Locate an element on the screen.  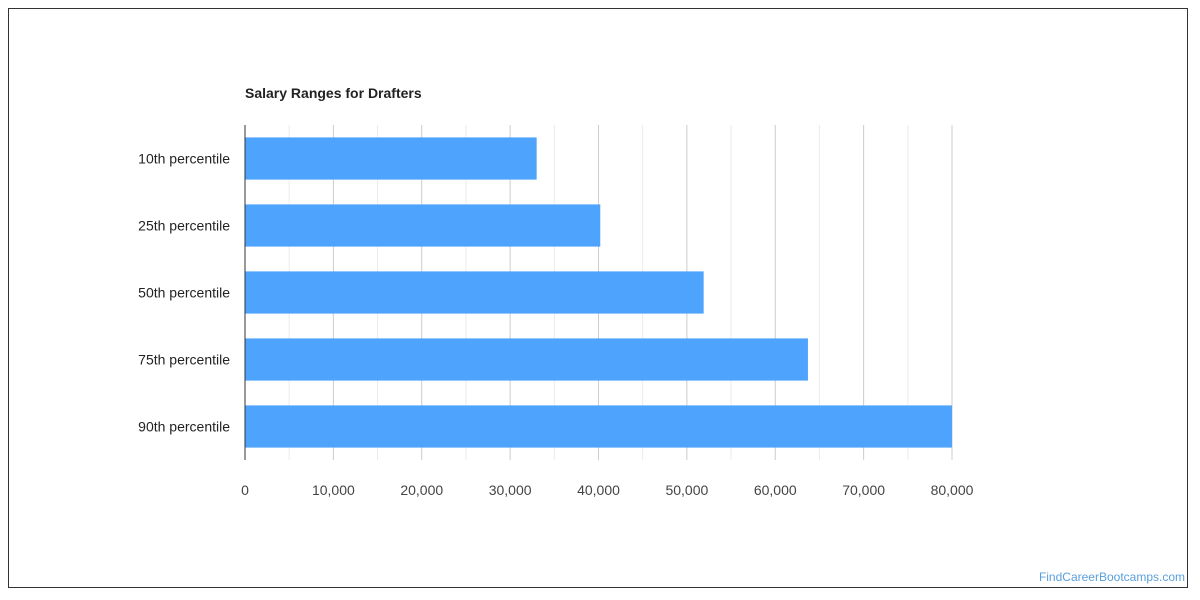
x-tick-label: 10,000 is located at coordinates (333, 490).